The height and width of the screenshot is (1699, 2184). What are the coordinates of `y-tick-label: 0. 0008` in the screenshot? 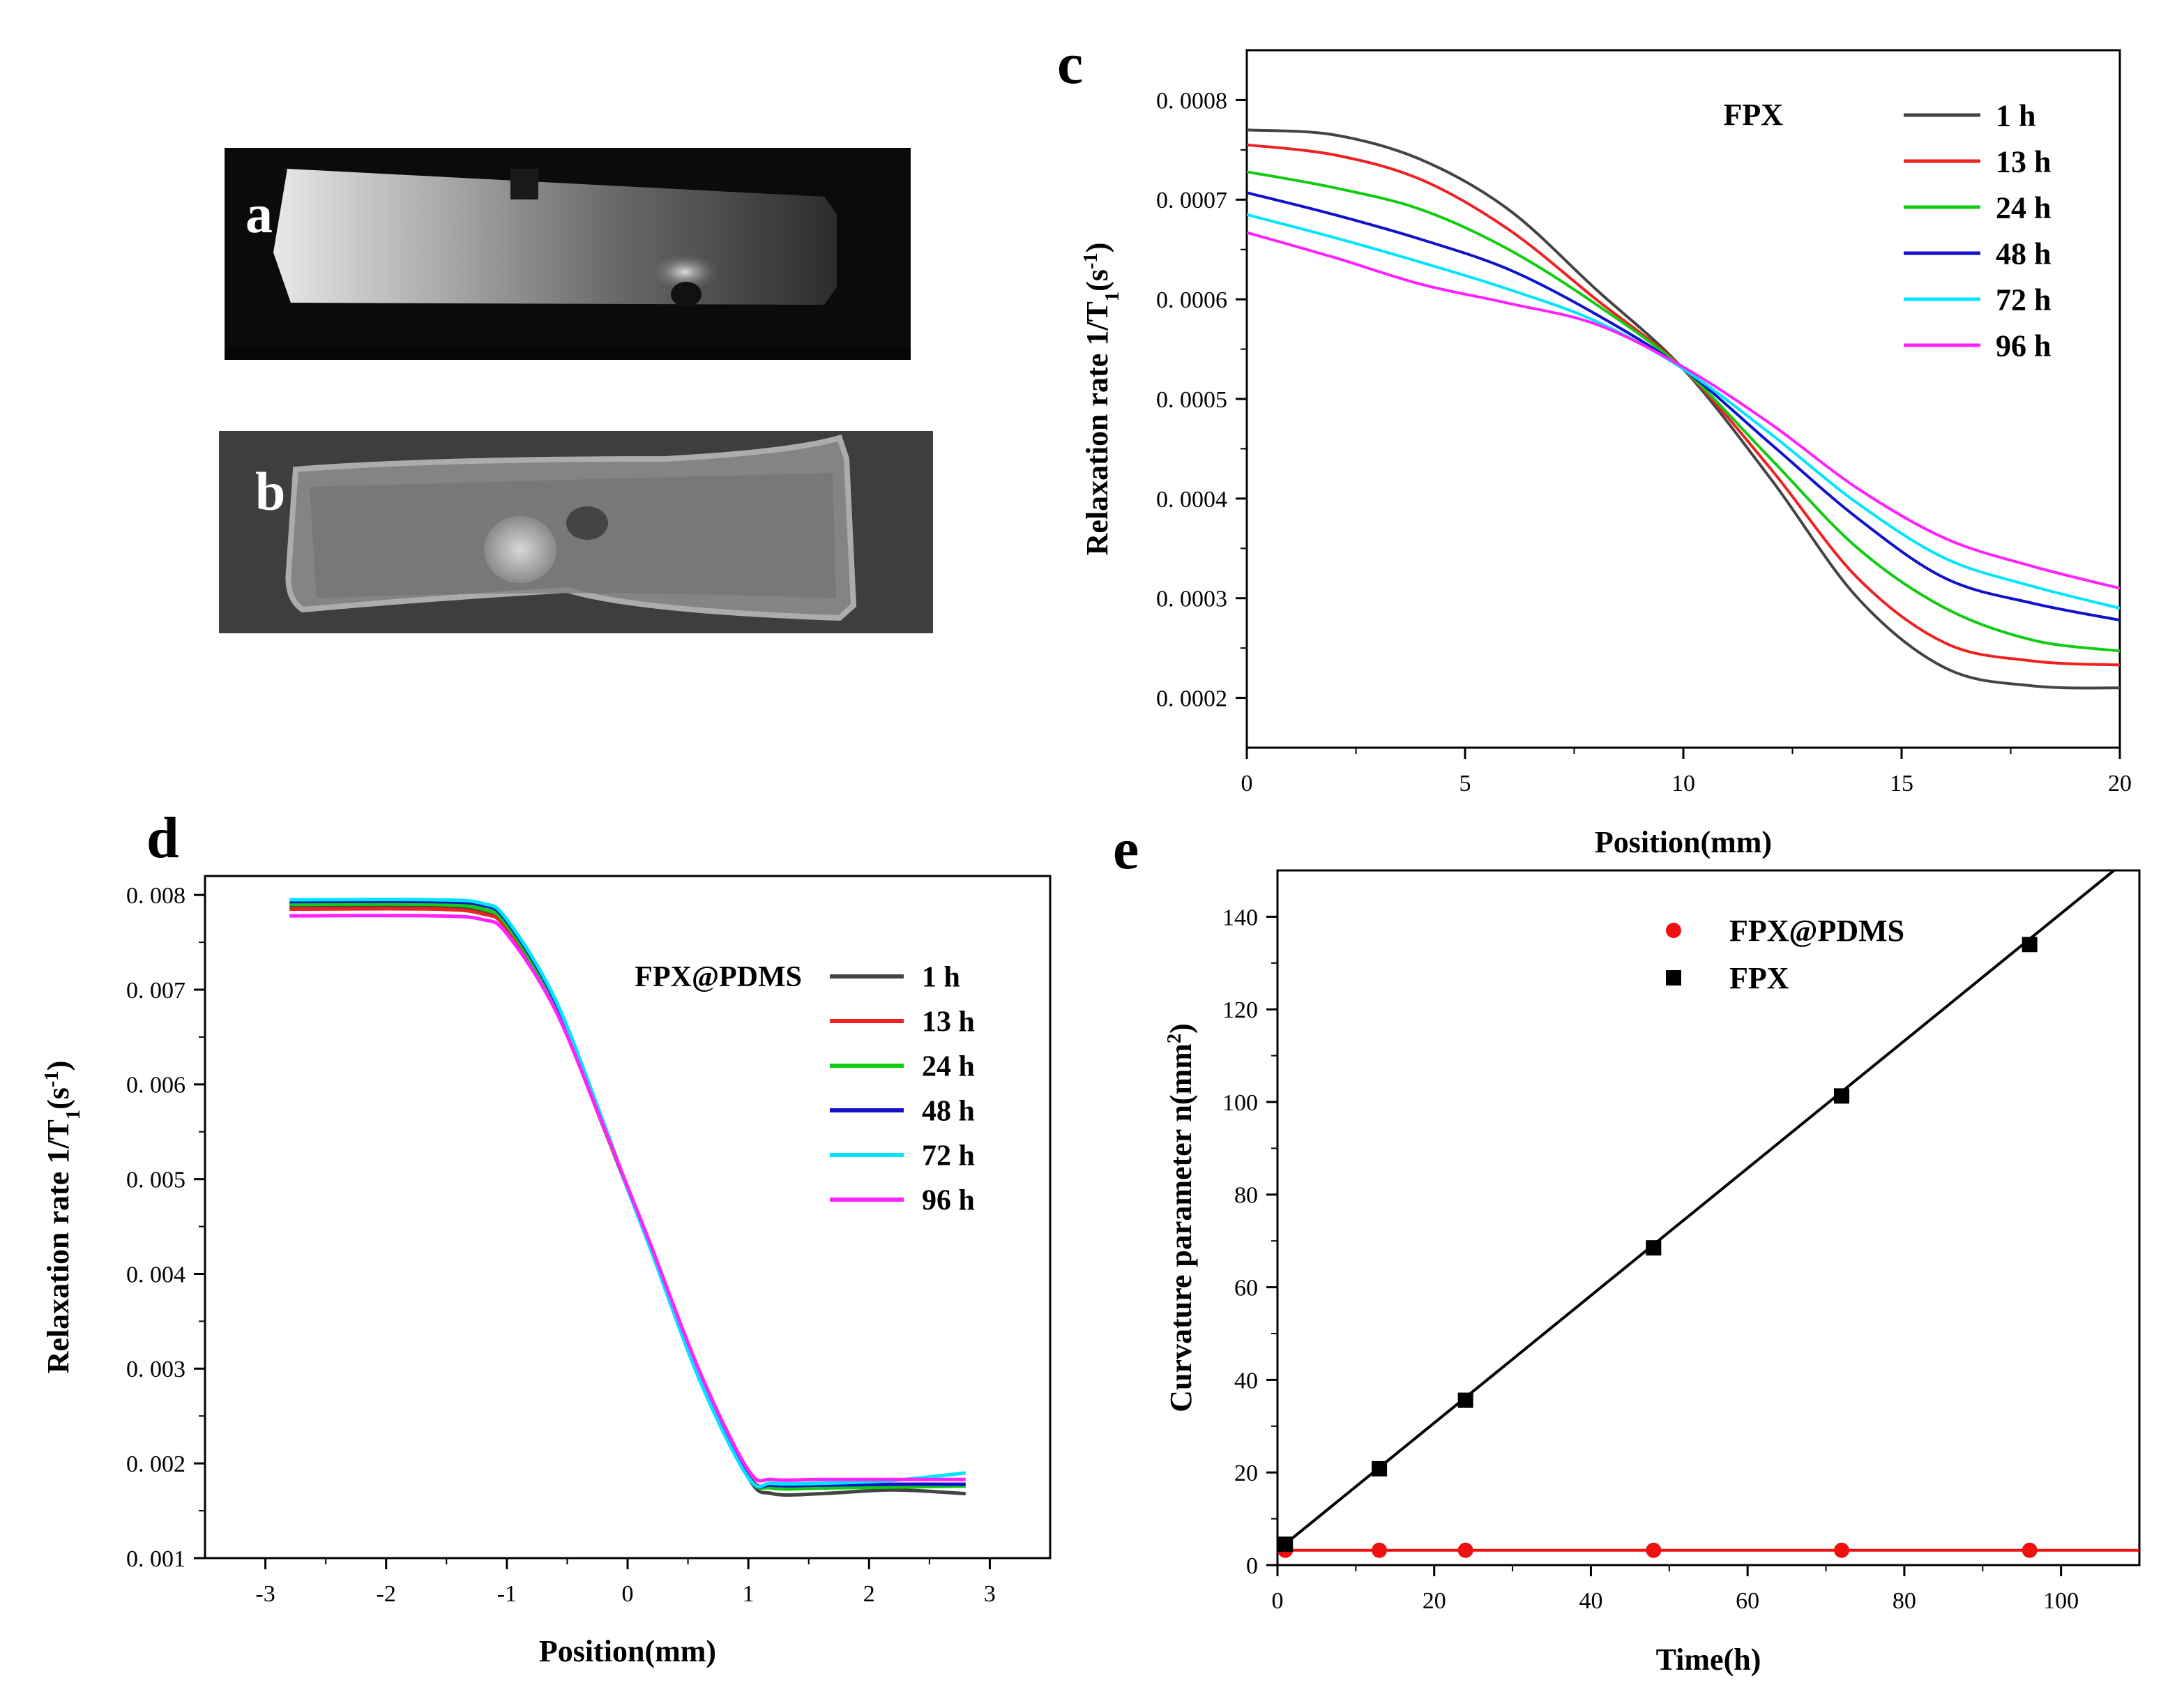 It's located at (1191, 101).